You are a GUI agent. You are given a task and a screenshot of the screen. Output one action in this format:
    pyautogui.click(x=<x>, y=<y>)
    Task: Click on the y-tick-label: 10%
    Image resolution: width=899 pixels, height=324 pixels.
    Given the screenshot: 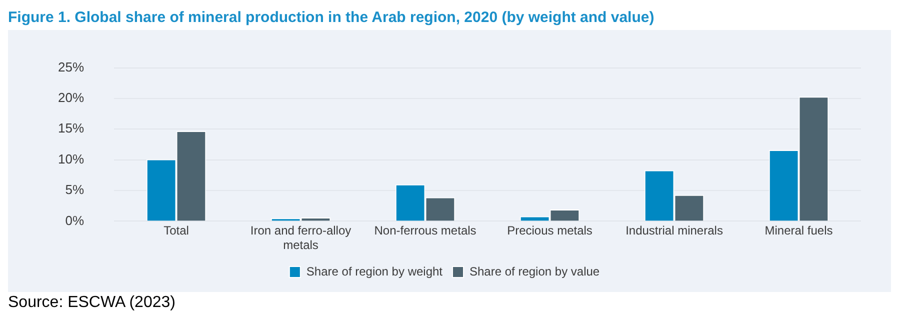 What is the action you would take?
    pyautogui.click(x=71, y=158)
    